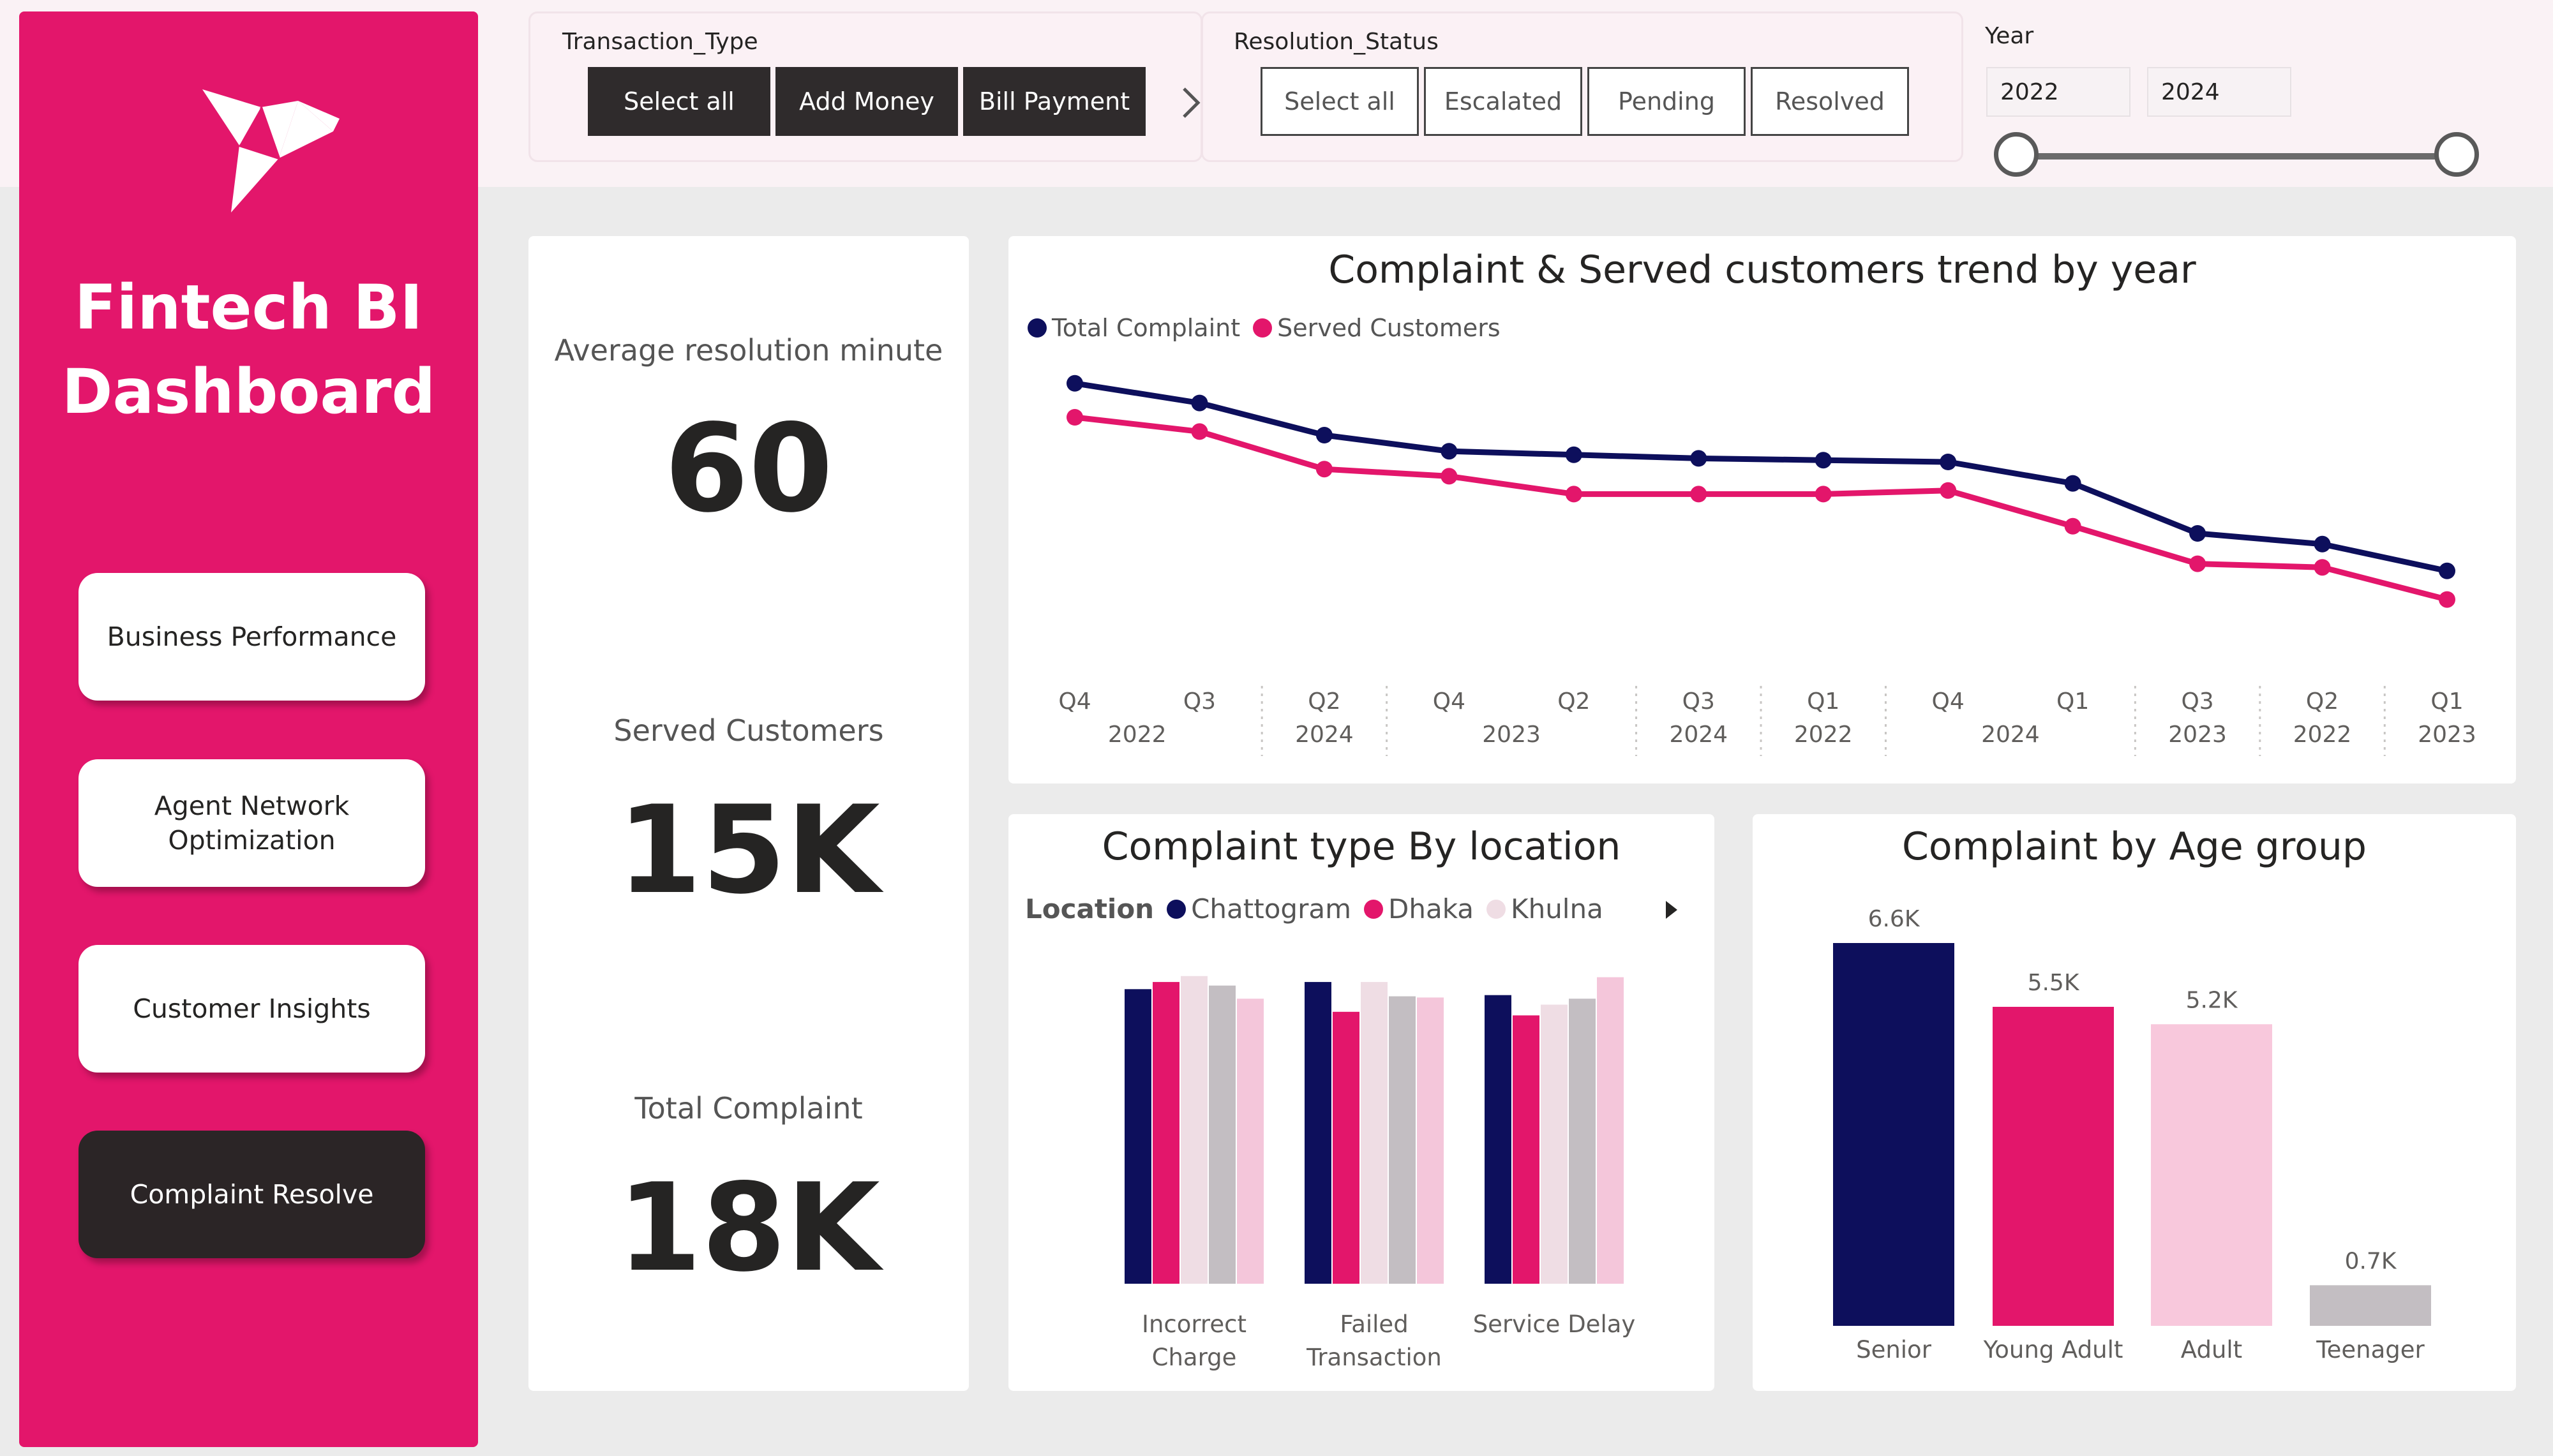  I want to click on chip-pending: Pending, so click(1666, 101).